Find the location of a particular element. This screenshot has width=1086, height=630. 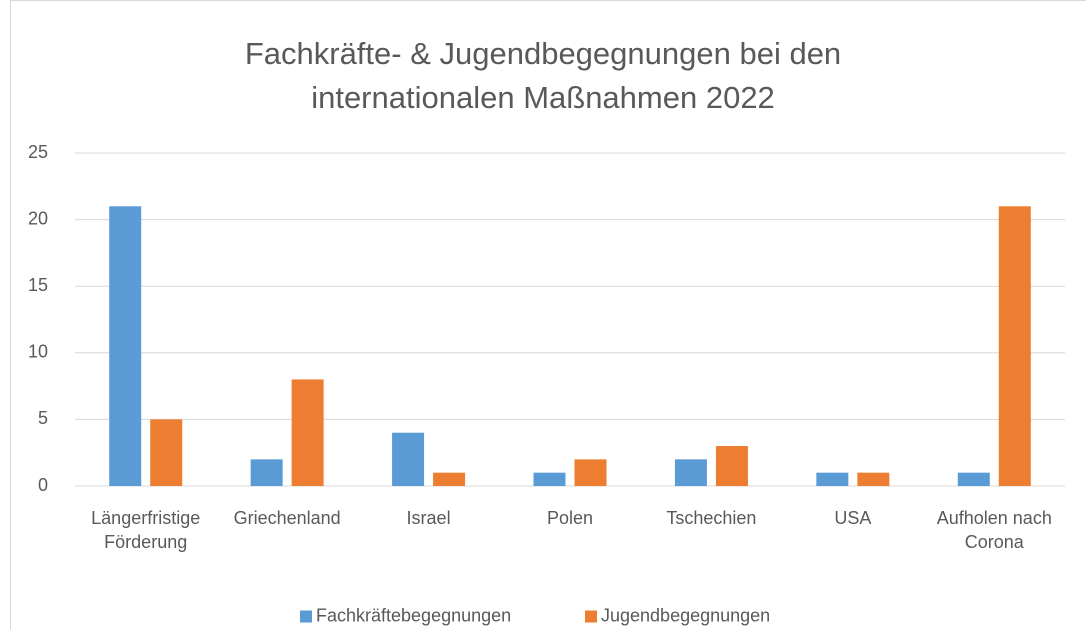

x-tick-label: Tschechien is located at coordinates (711, 518).